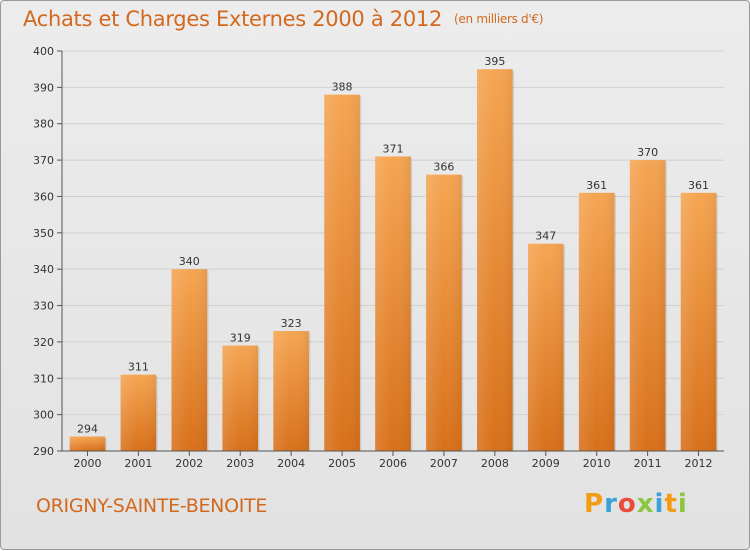  What do you see at coordinates (291, 323) in the screenshot?
I see `data-label: 323` at bounding box center [291, 323].